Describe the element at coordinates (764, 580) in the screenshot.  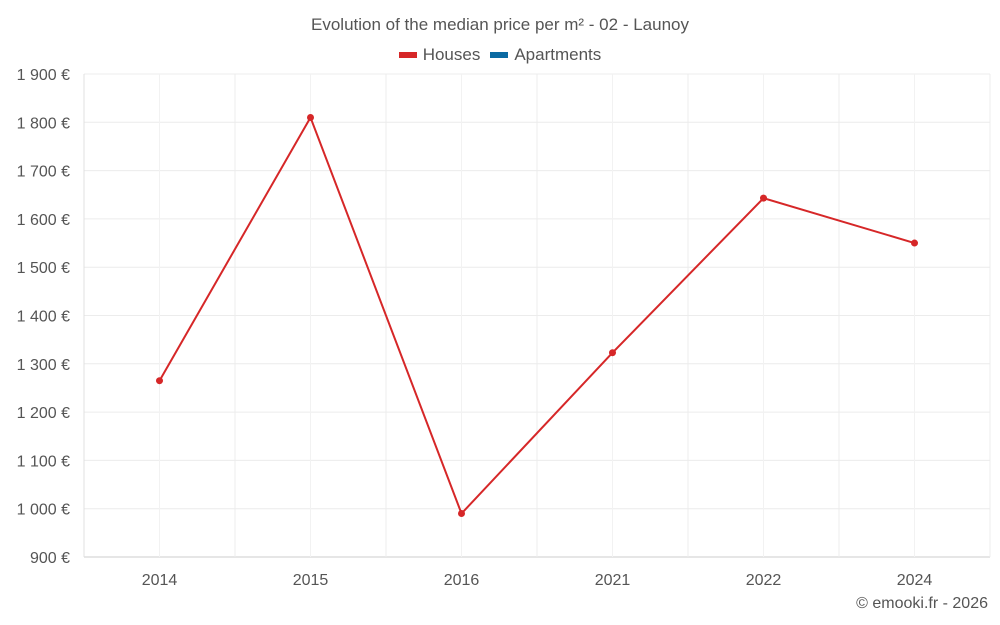
I see `x-tick-label: 2022` at that location.